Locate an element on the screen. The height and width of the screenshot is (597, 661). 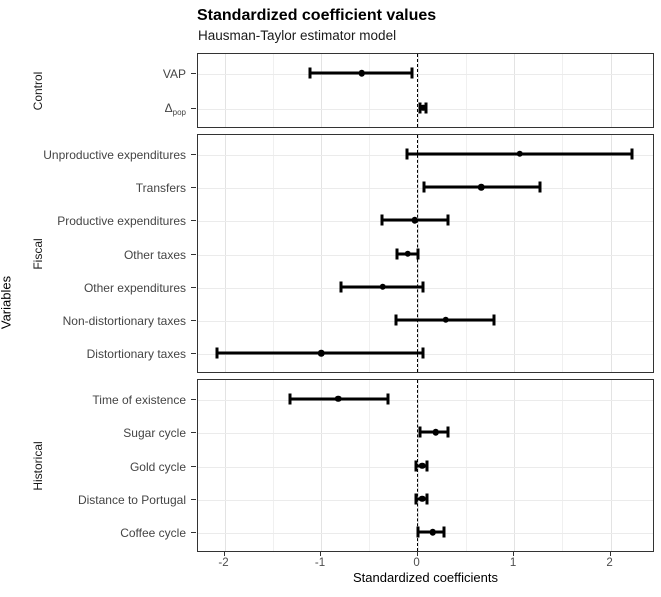
row-label: Δpop is located at coordinates (175, 108).